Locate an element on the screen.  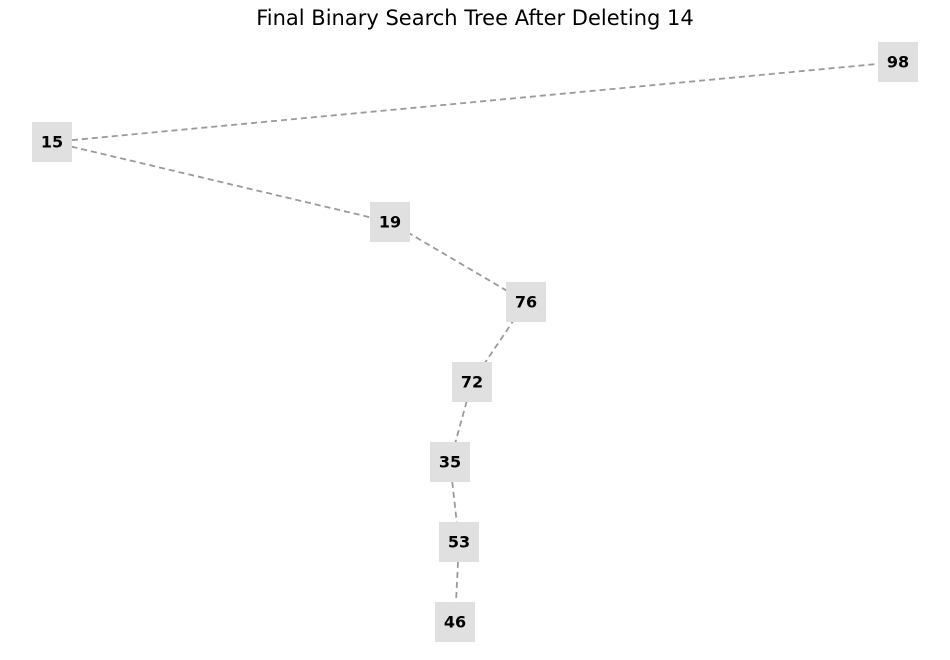
node-46: 46 is located at coordinates (455, 622).